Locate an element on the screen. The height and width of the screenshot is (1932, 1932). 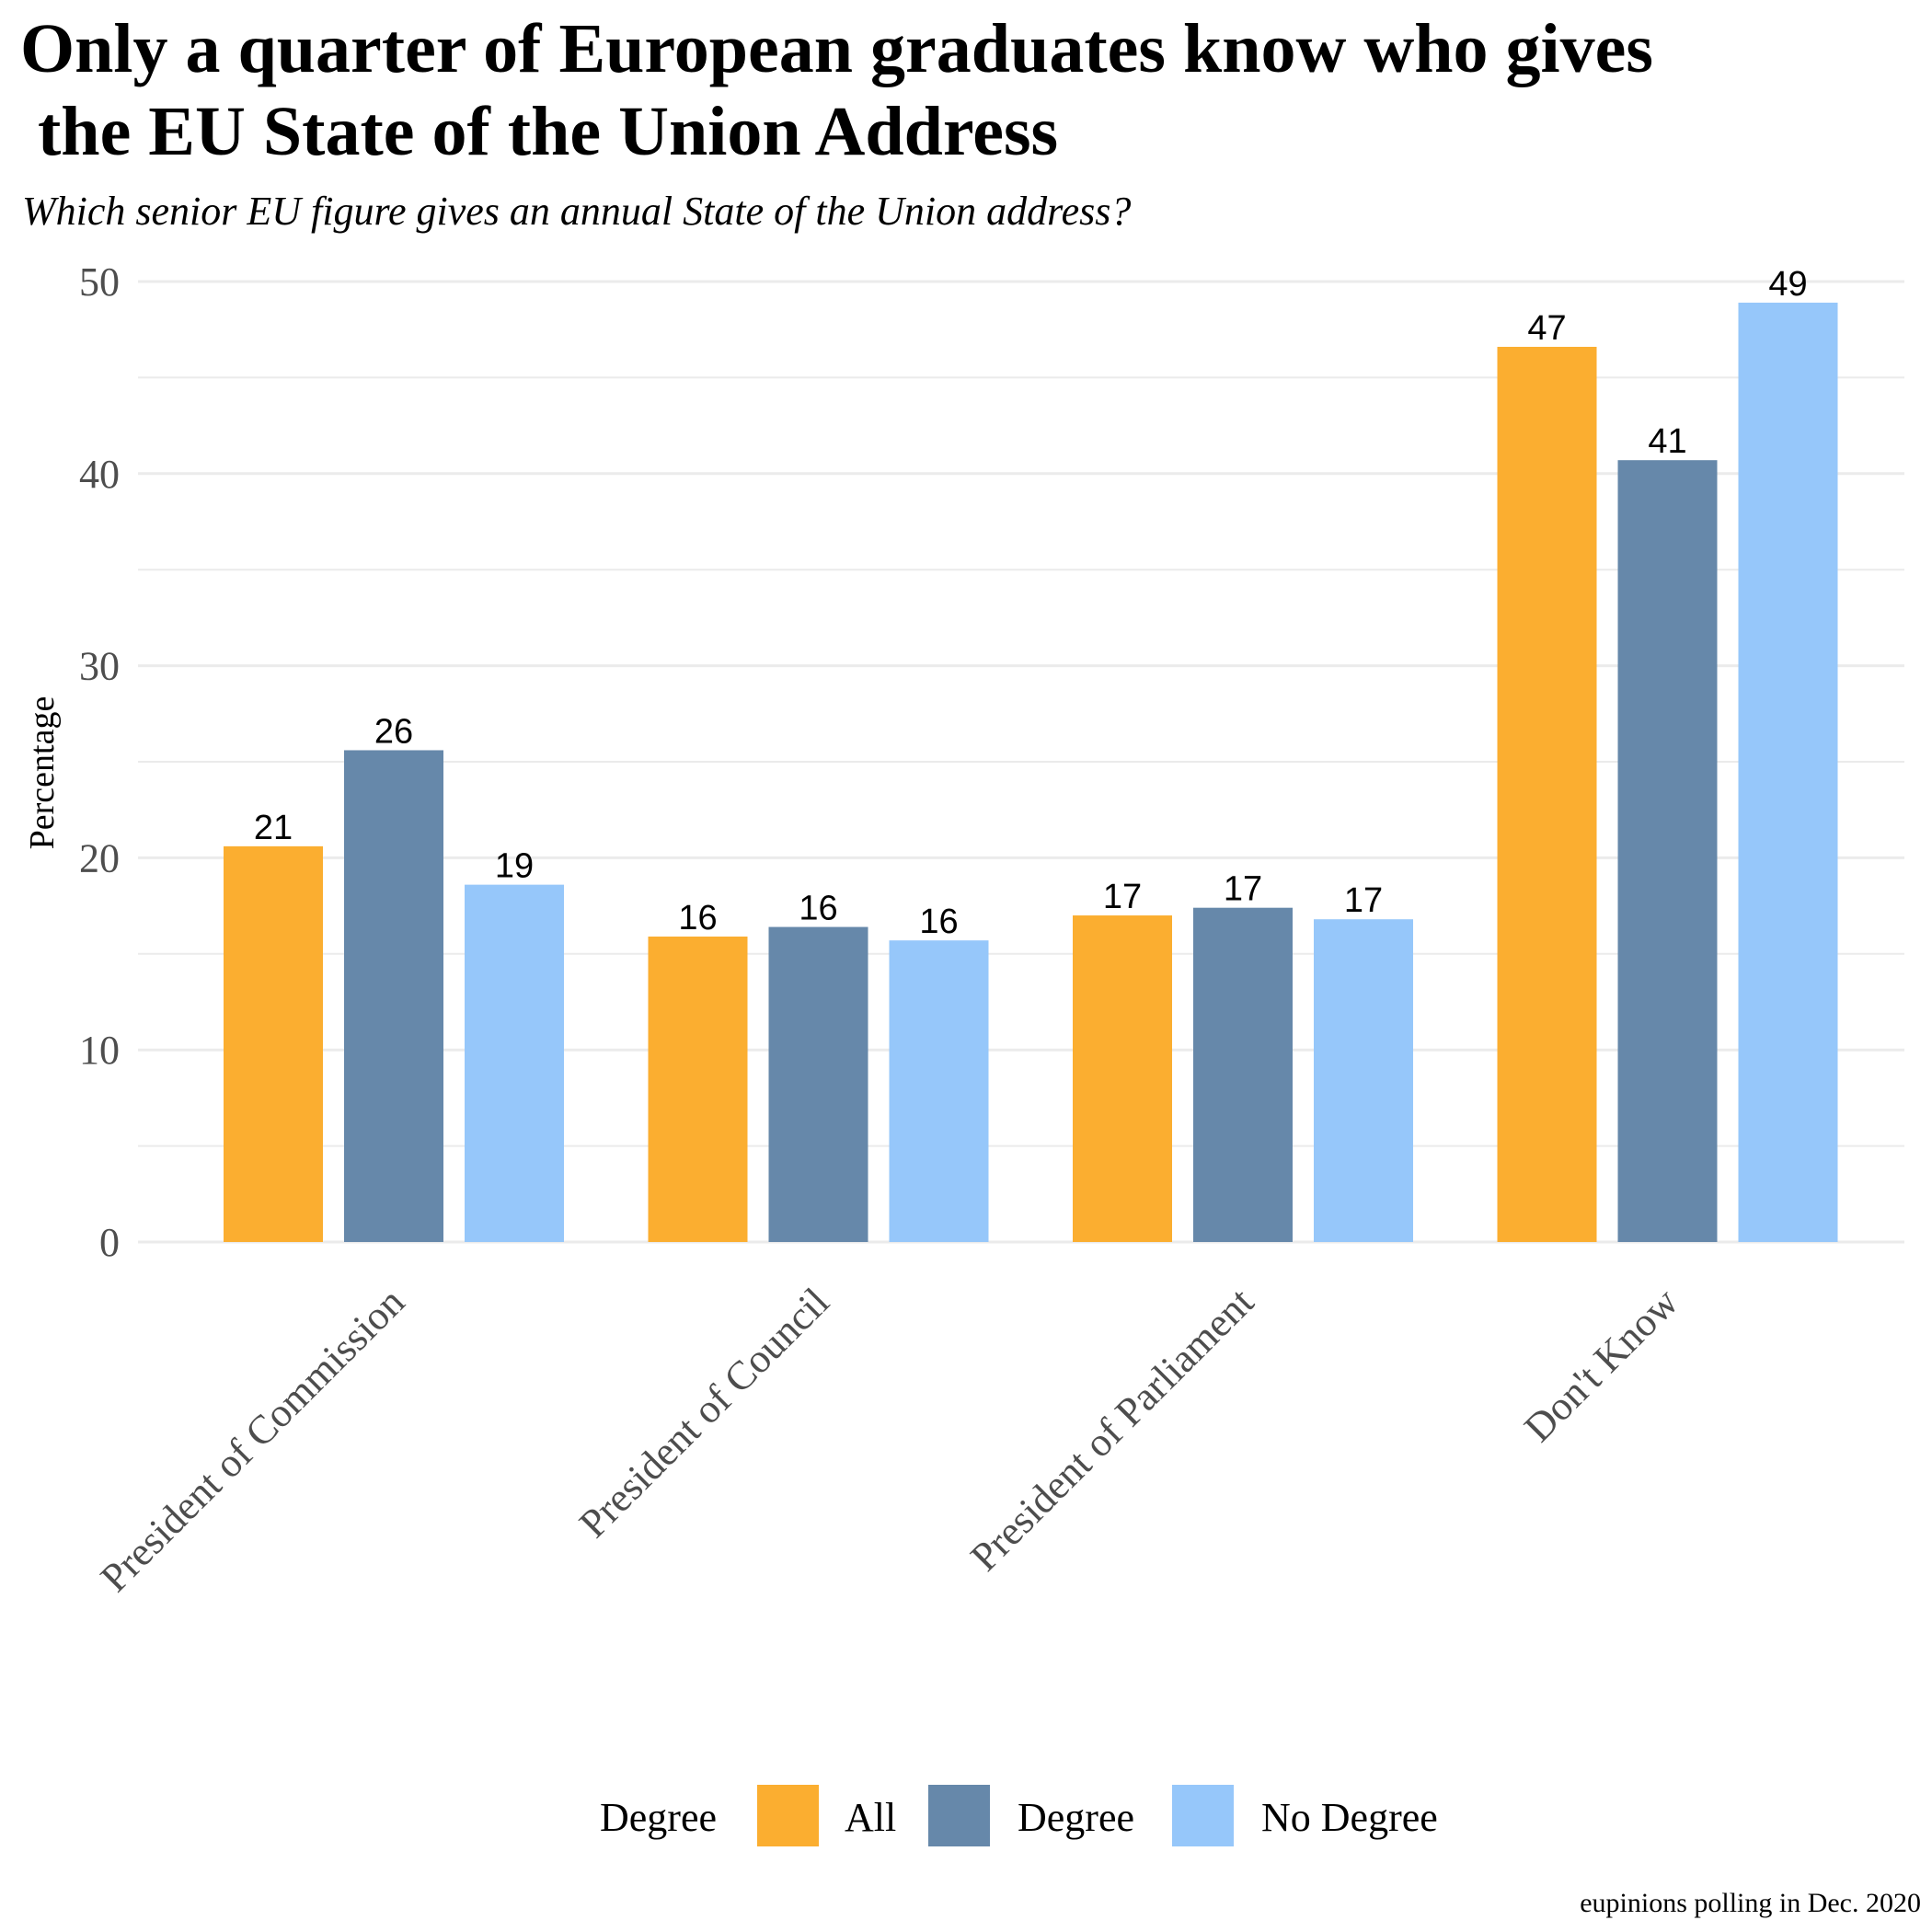
chart-title-line-2: the EU State of the Union Address is located at coordinates (539, 131).